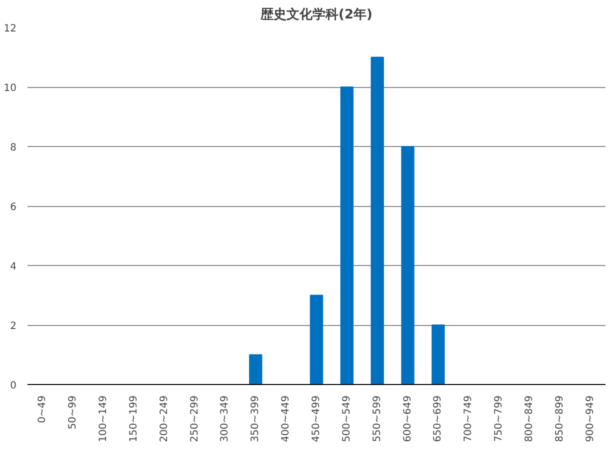 The image size is (615, 451). I want to click on x-tick-label: 550~599, so click(377, 418).